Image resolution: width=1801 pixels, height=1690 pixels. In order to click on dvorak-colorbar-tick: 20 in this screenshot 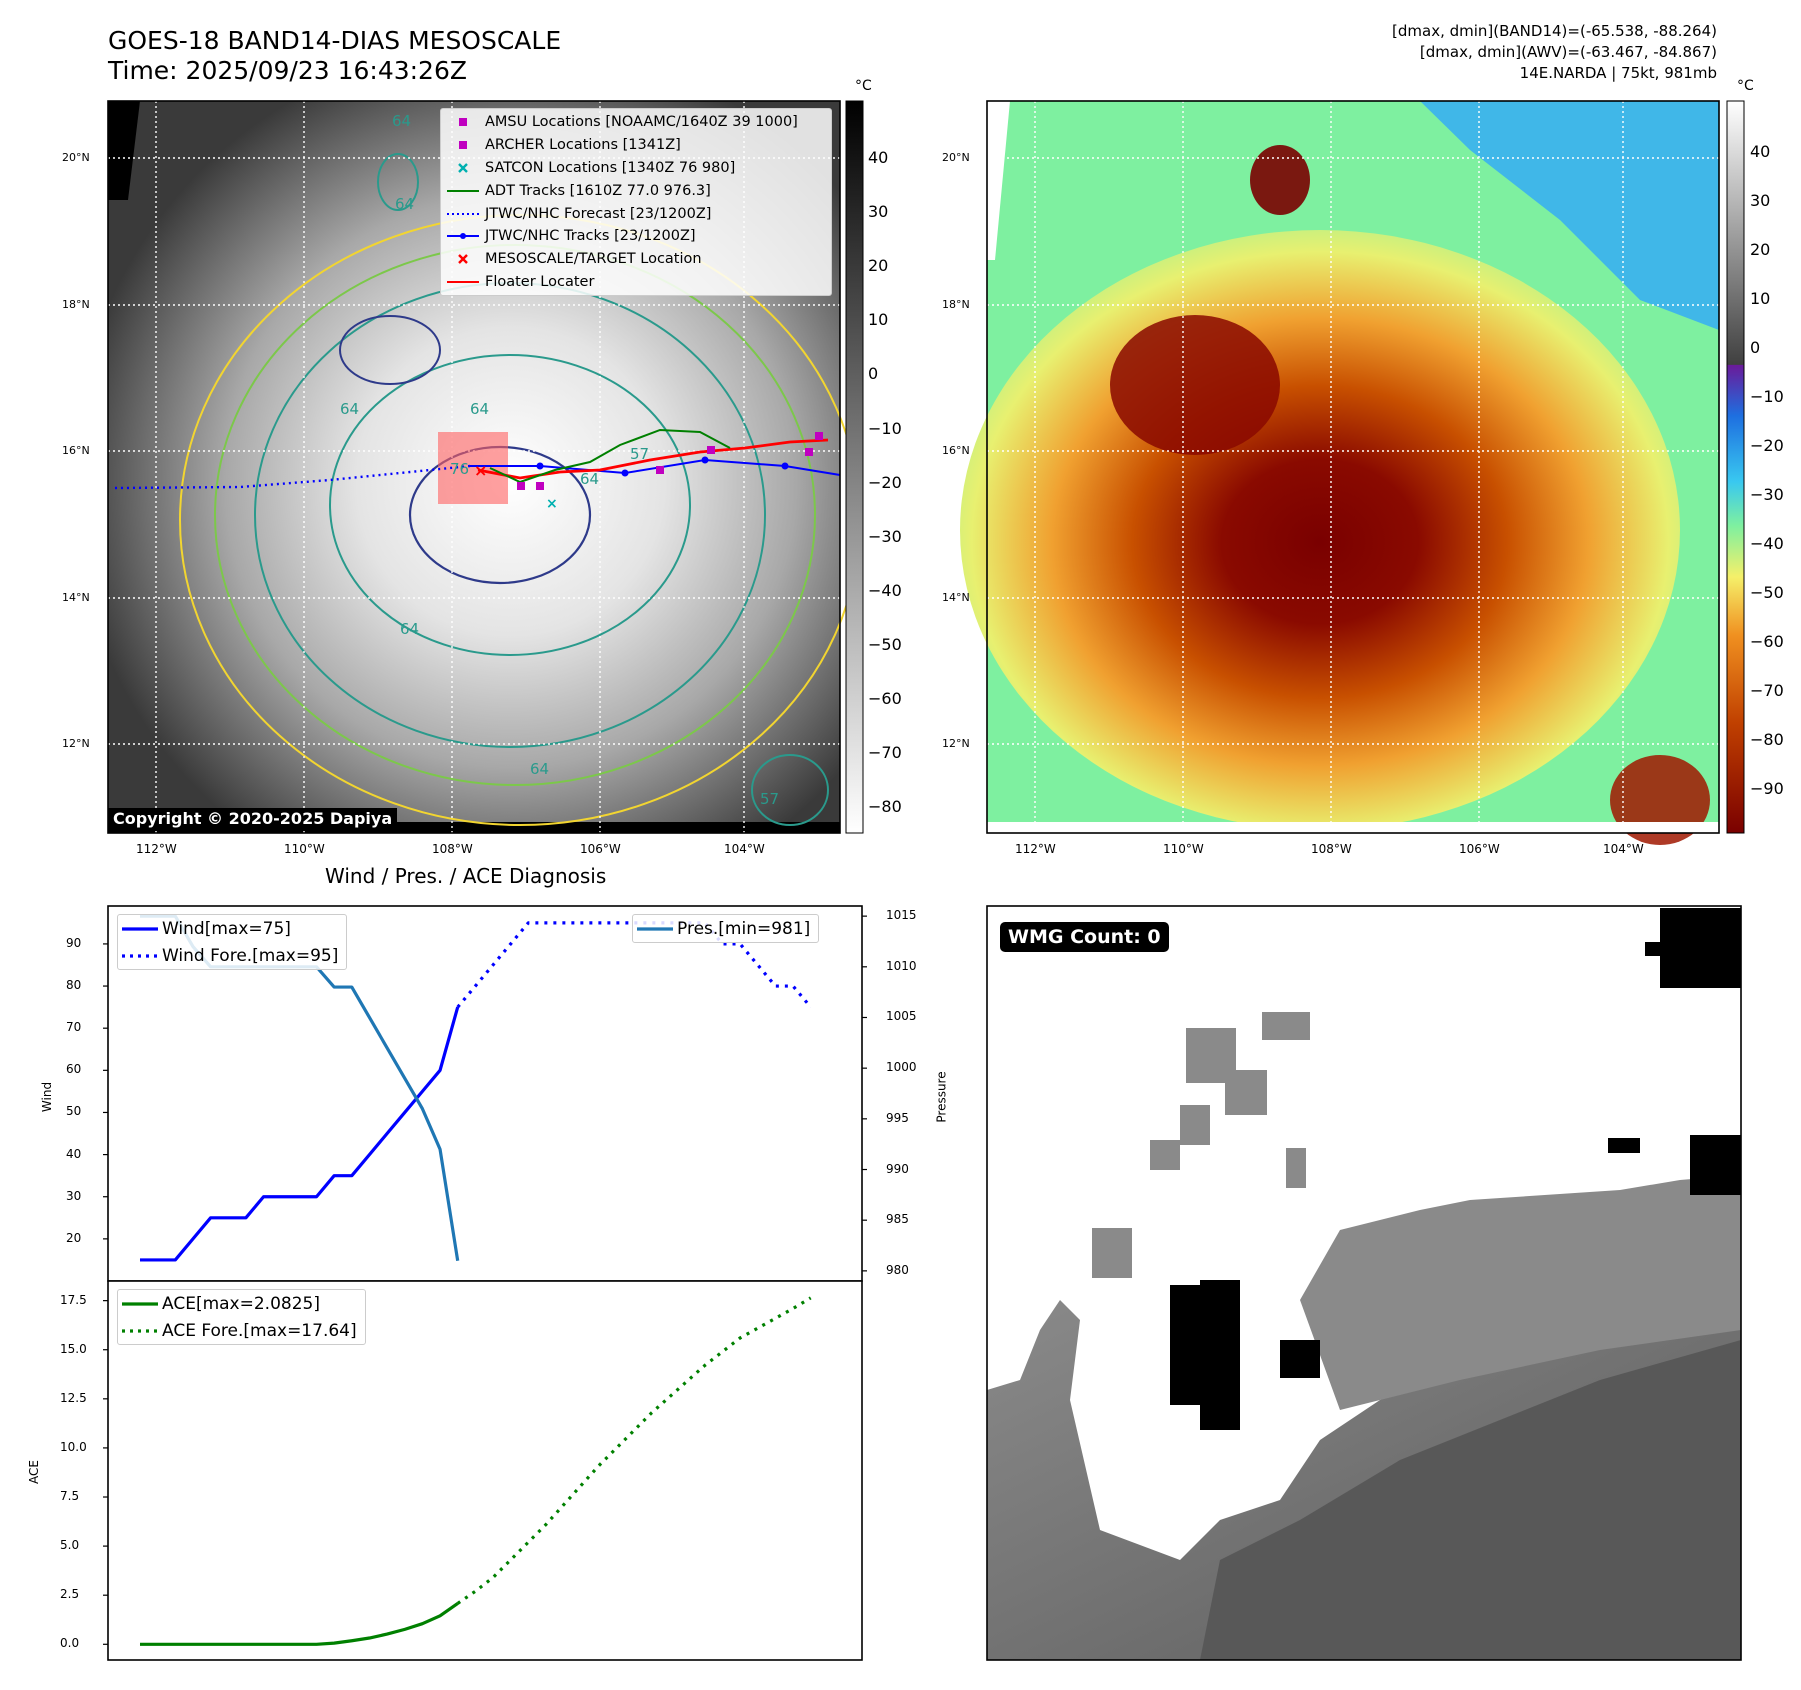, I will do `click(1760, 249)`.